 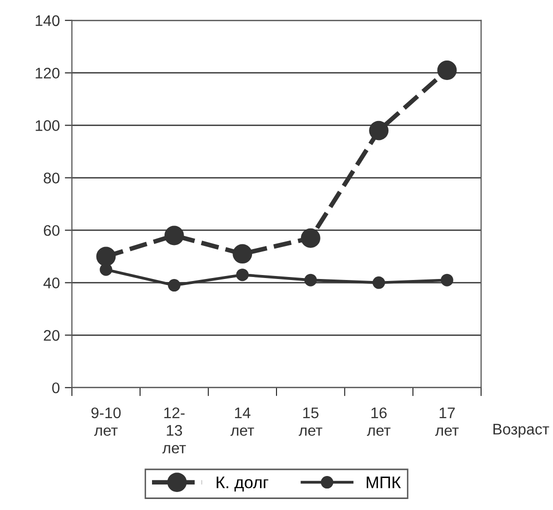 What do you see at coordinates (174, 430) in the screenshot?
I see `x-tick-label: 12- 13 лет` at bounding box center [174, 430].